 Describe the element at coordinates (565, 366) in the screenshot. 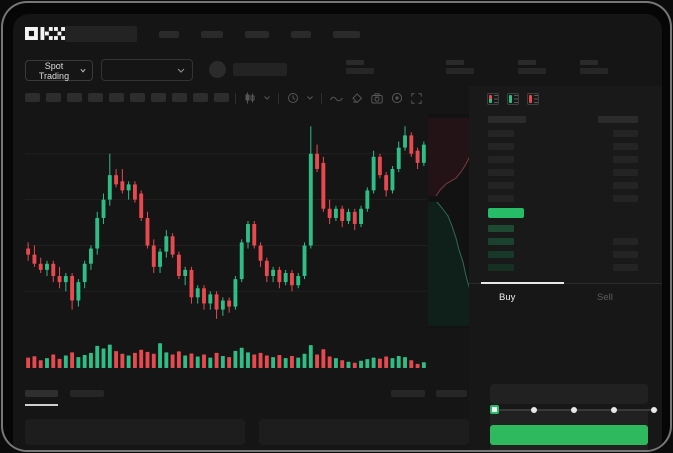

I see `trade-form: Buy Sell` at that location.